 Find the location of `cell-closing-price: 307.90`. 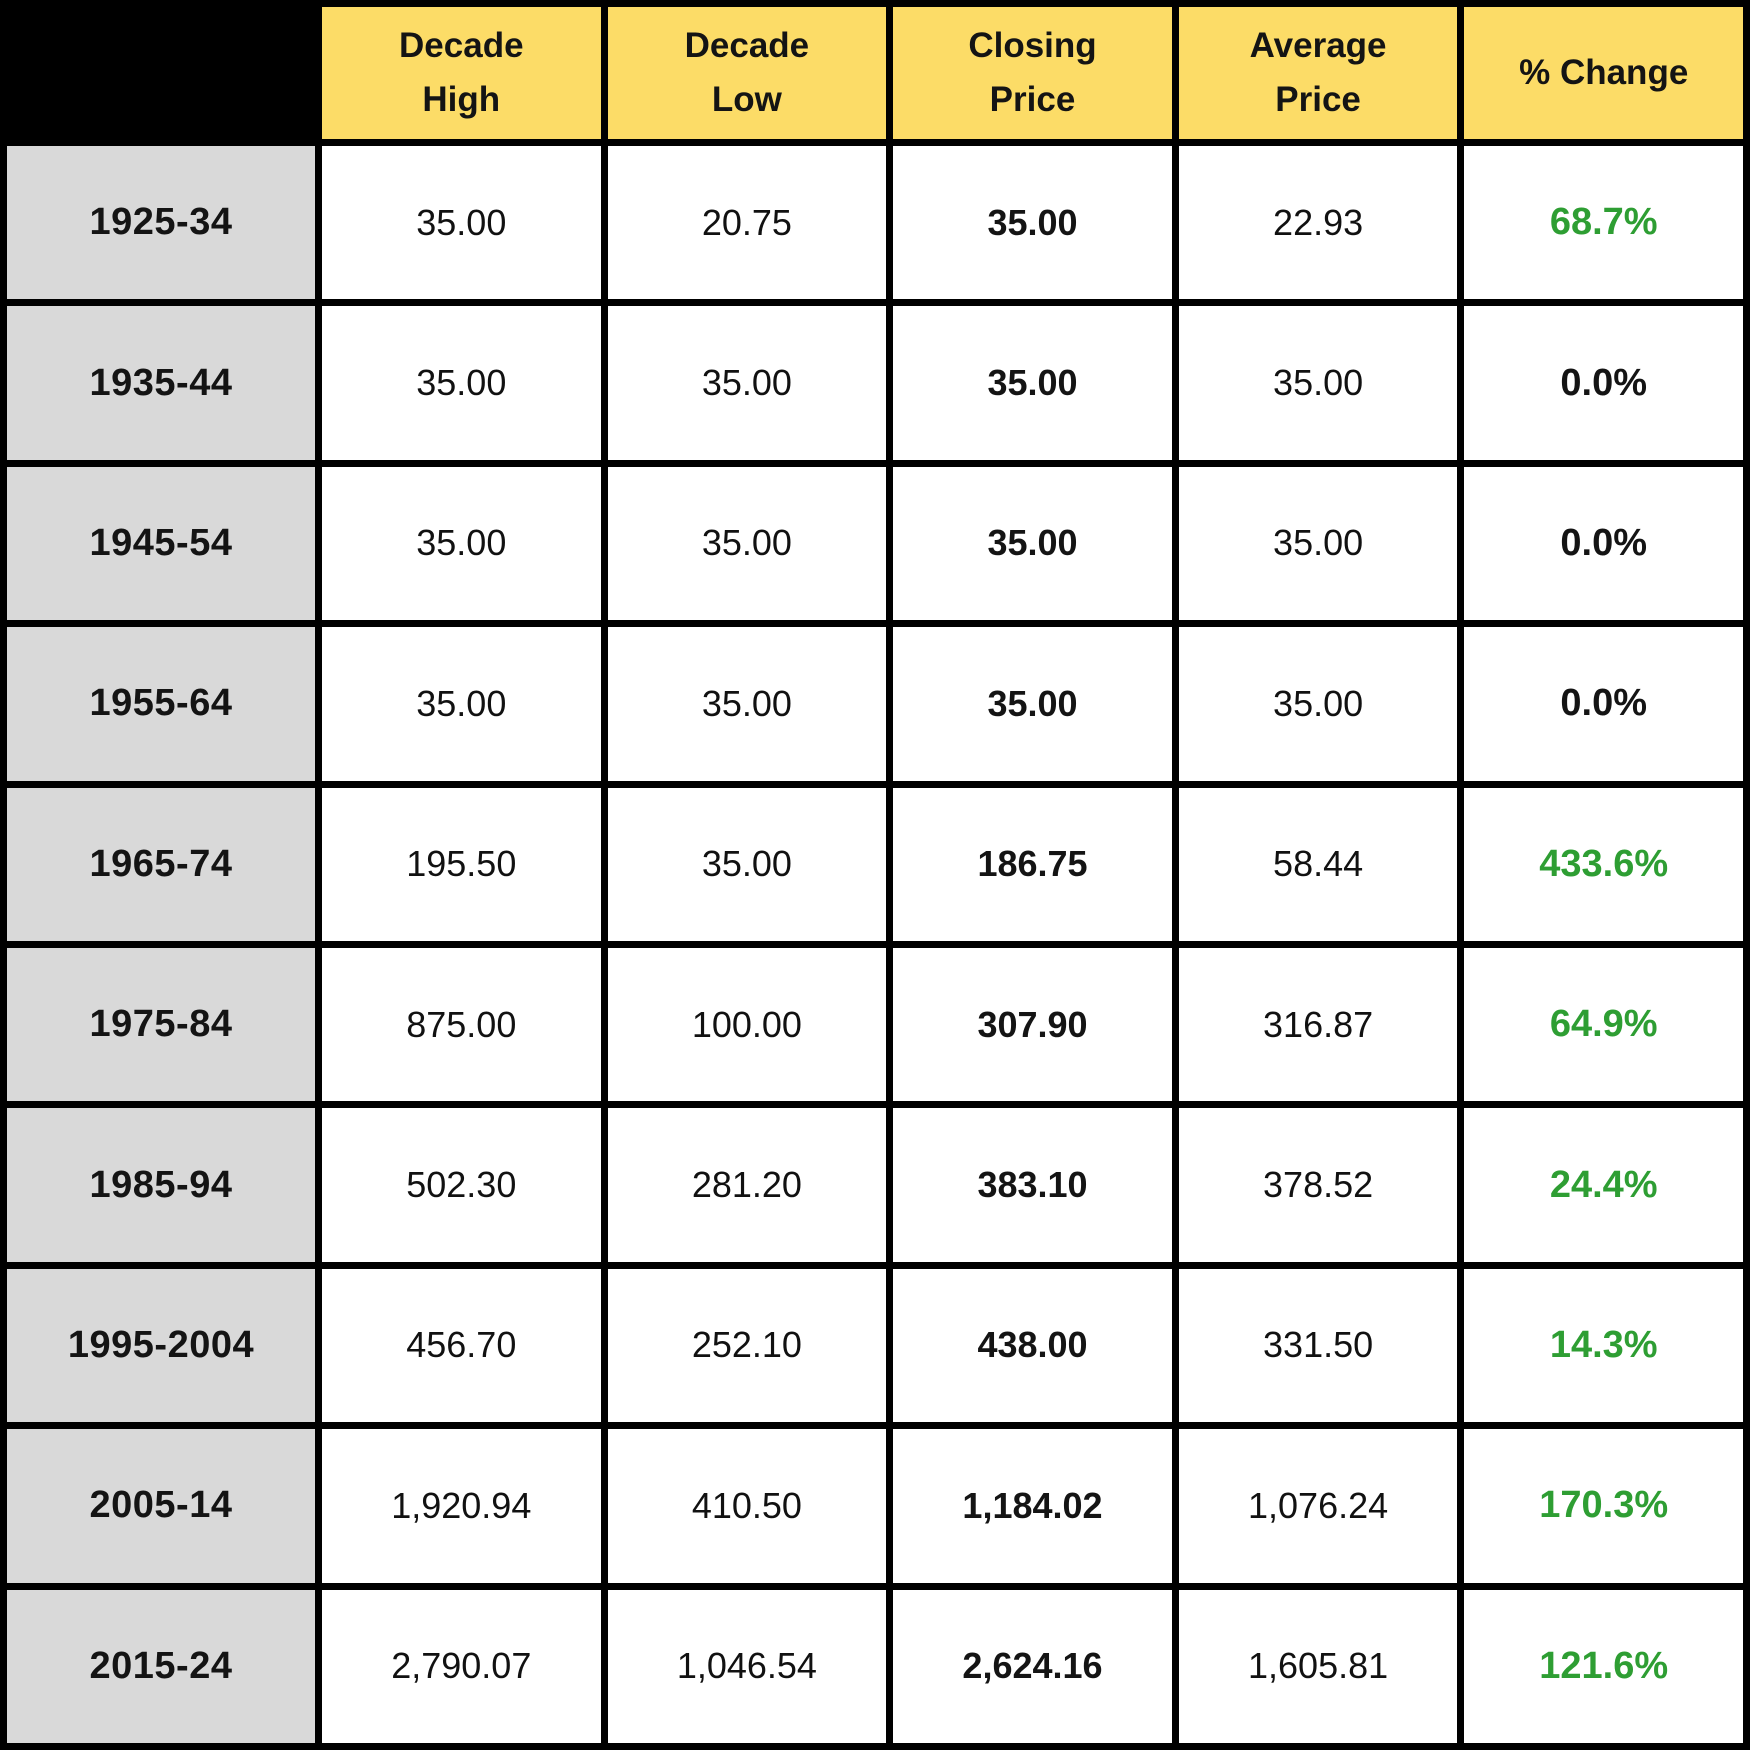

cell-closing-price: 307.90 is located at coordinates (1032, 1024).